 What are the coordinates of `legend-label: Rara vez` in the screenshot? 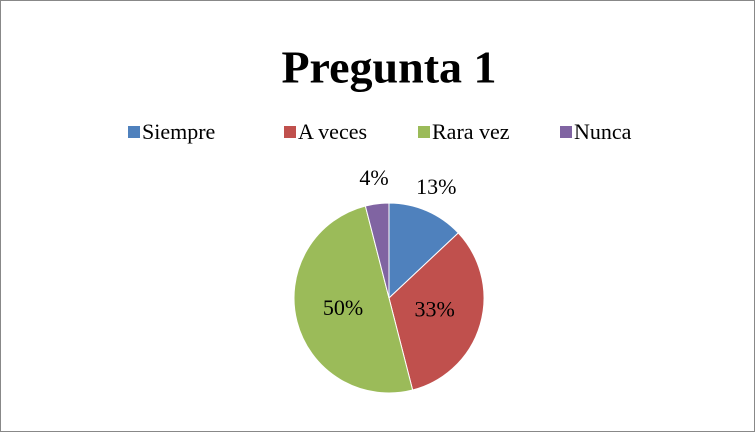 It's located at (471, 131).